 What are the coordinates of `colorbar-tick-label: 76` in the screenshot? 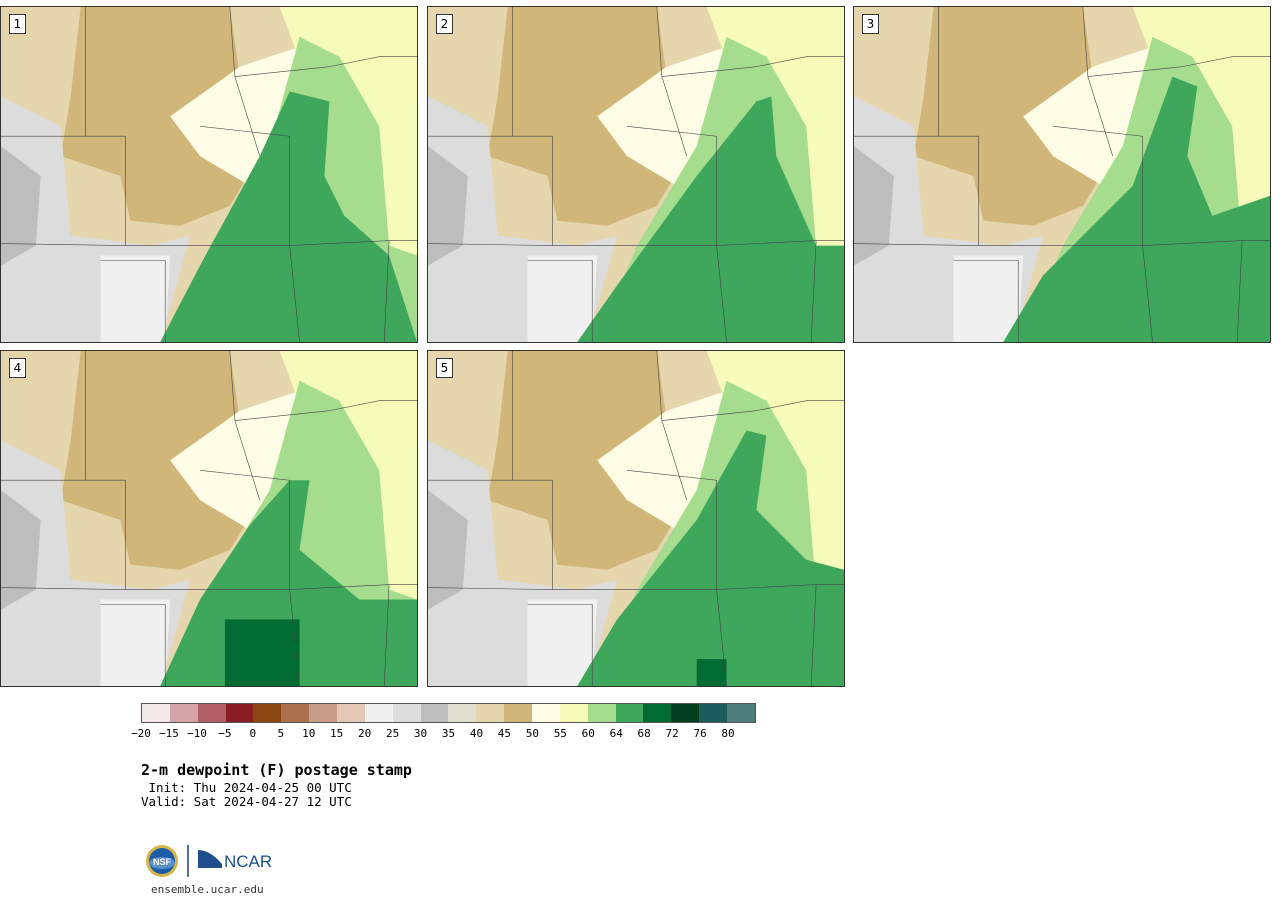 It's located at (700, 733).